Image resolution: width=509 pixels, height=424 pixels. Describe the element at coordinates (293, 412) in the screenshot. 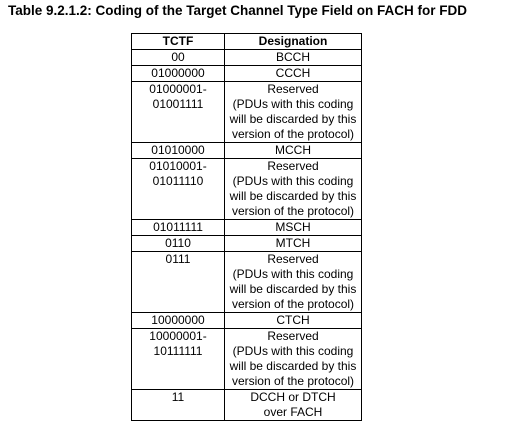

I see `designation-value: over FACH` at that location.